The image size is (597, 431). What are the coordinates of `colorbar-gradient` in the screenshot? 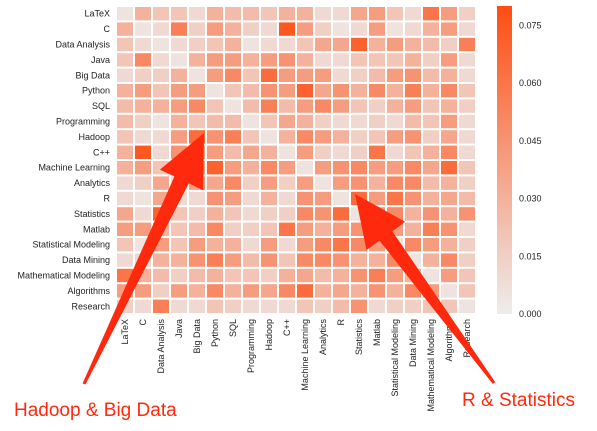 It's located at (504, 160).